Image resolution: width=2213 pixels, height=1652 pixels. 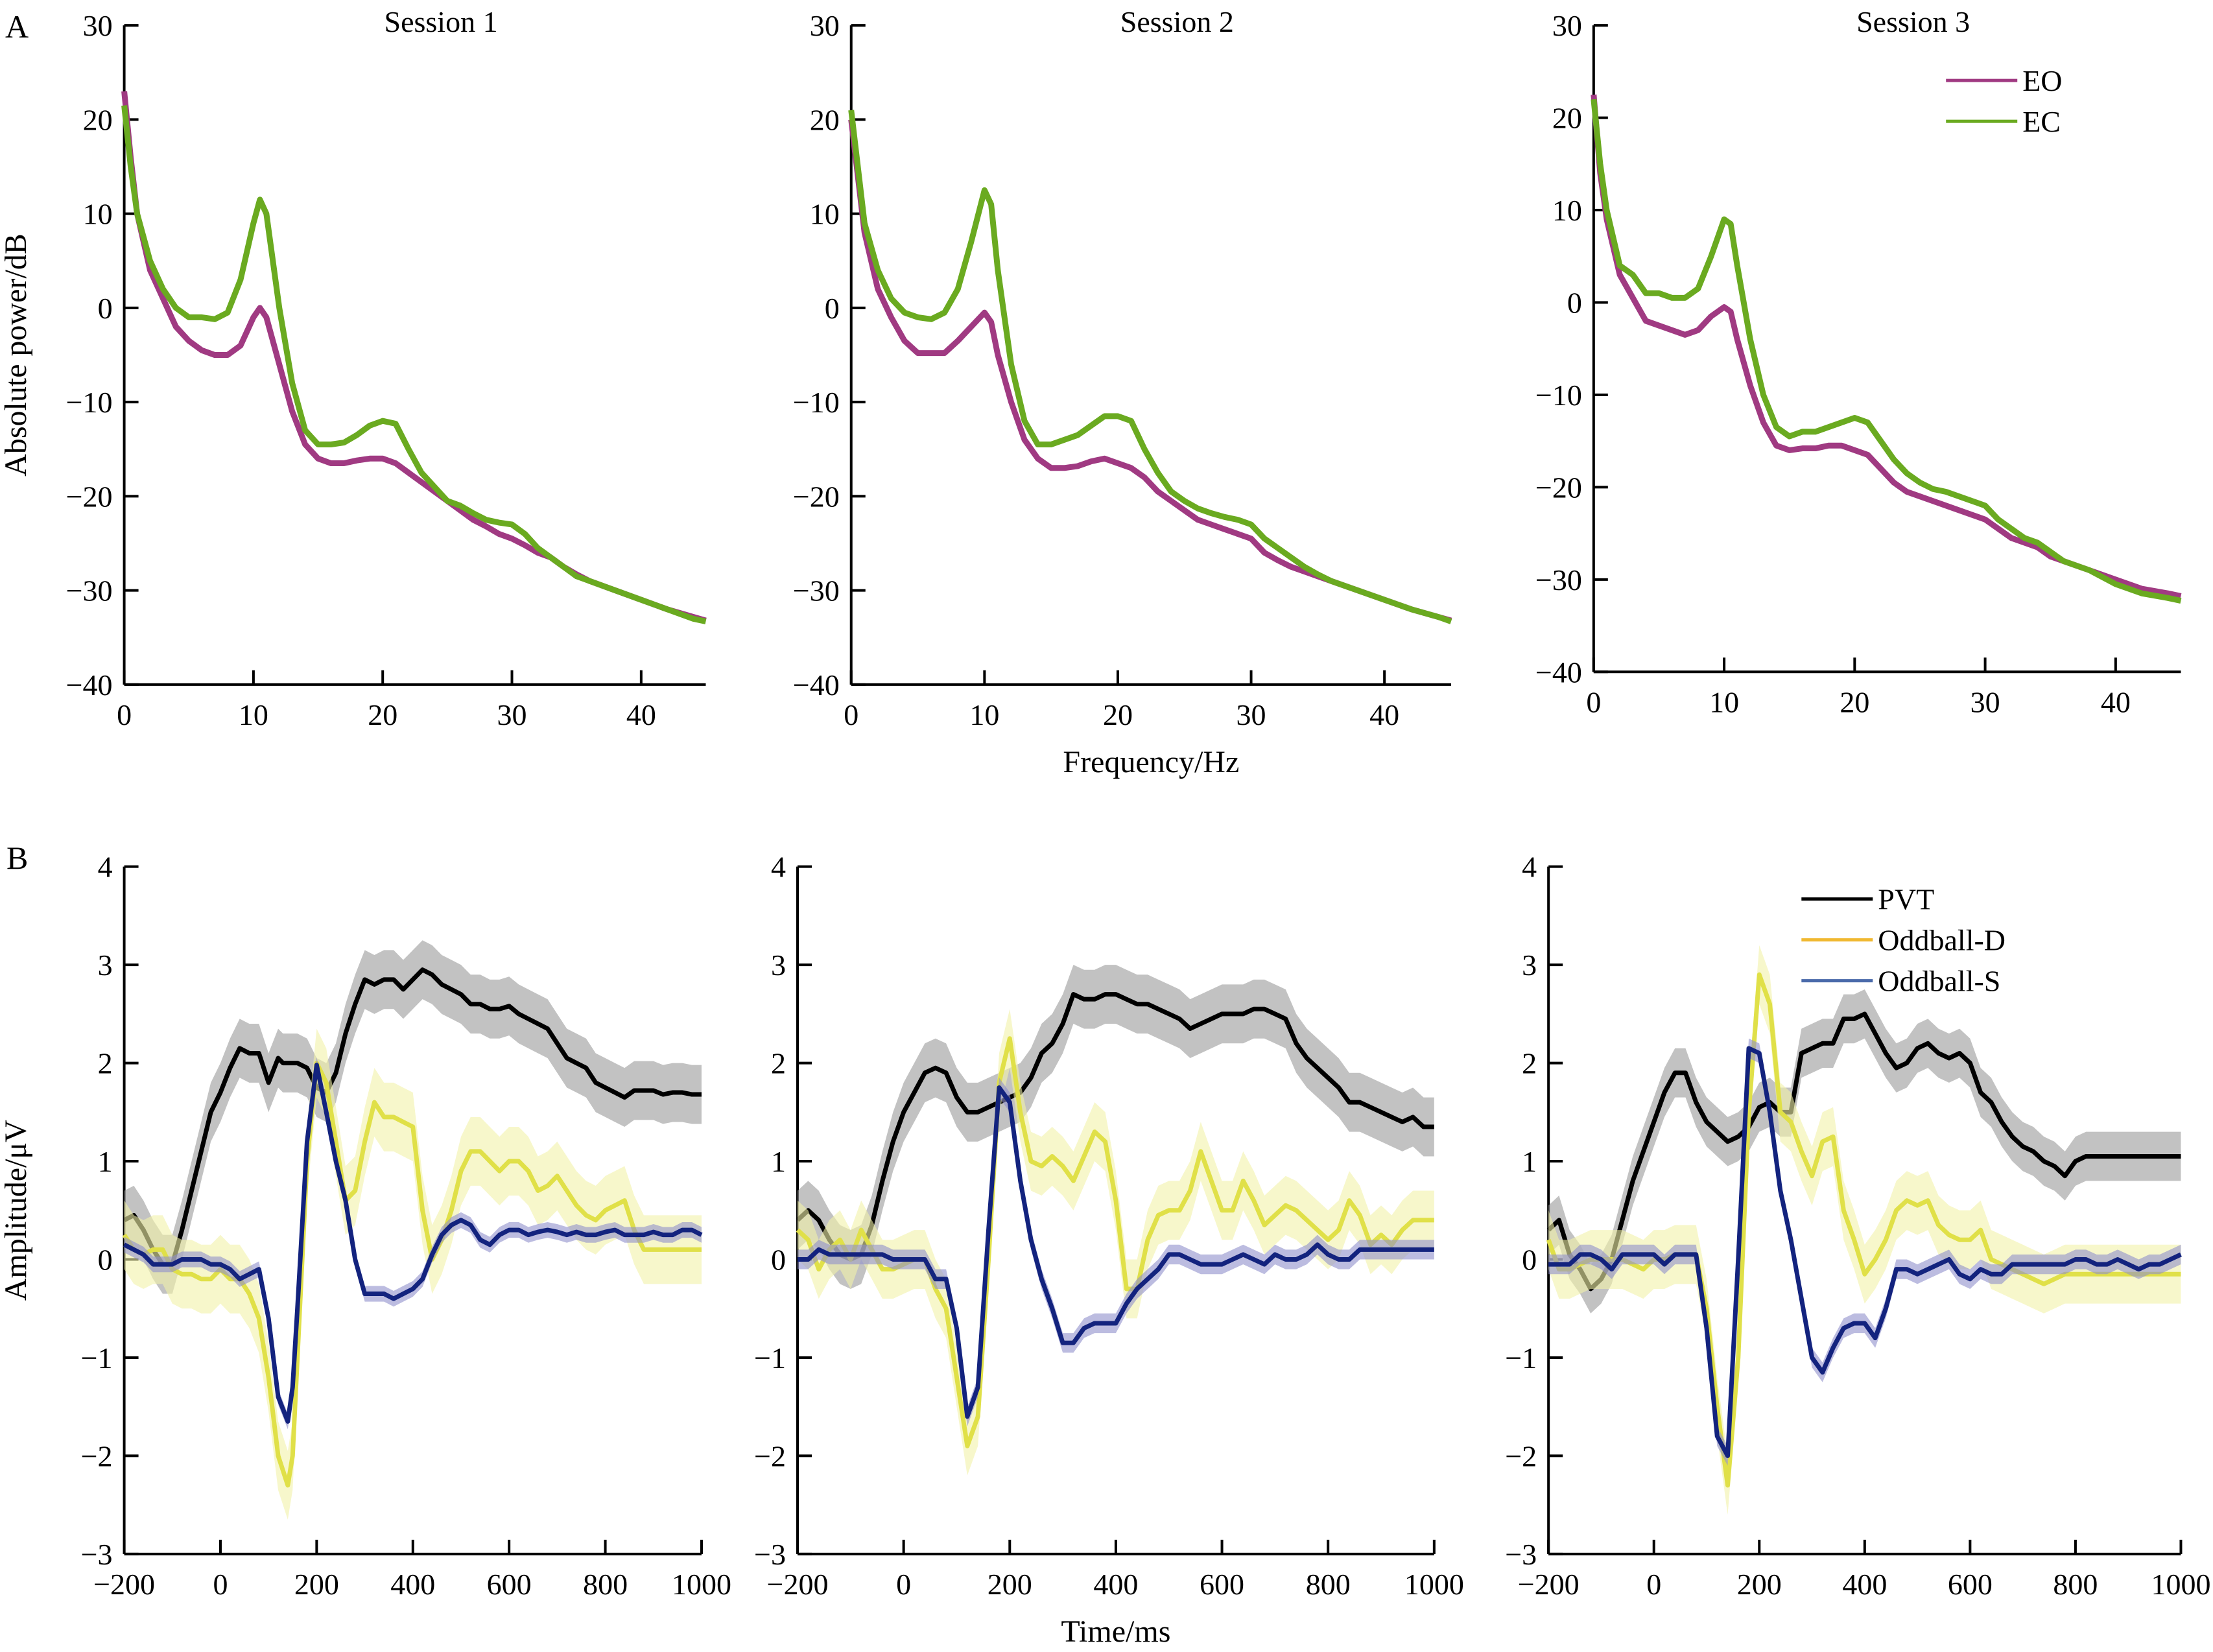 What do you see at coordinates (2042, 81) in the screenshot?
I see `legend-label: EO` at bounding box center [2042, 81].